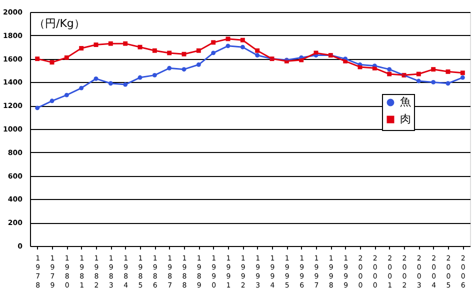  Describe the element at coordinates (59, 23) in the screenshot. I see `y-axis-title: （円/Kg）` at that location.